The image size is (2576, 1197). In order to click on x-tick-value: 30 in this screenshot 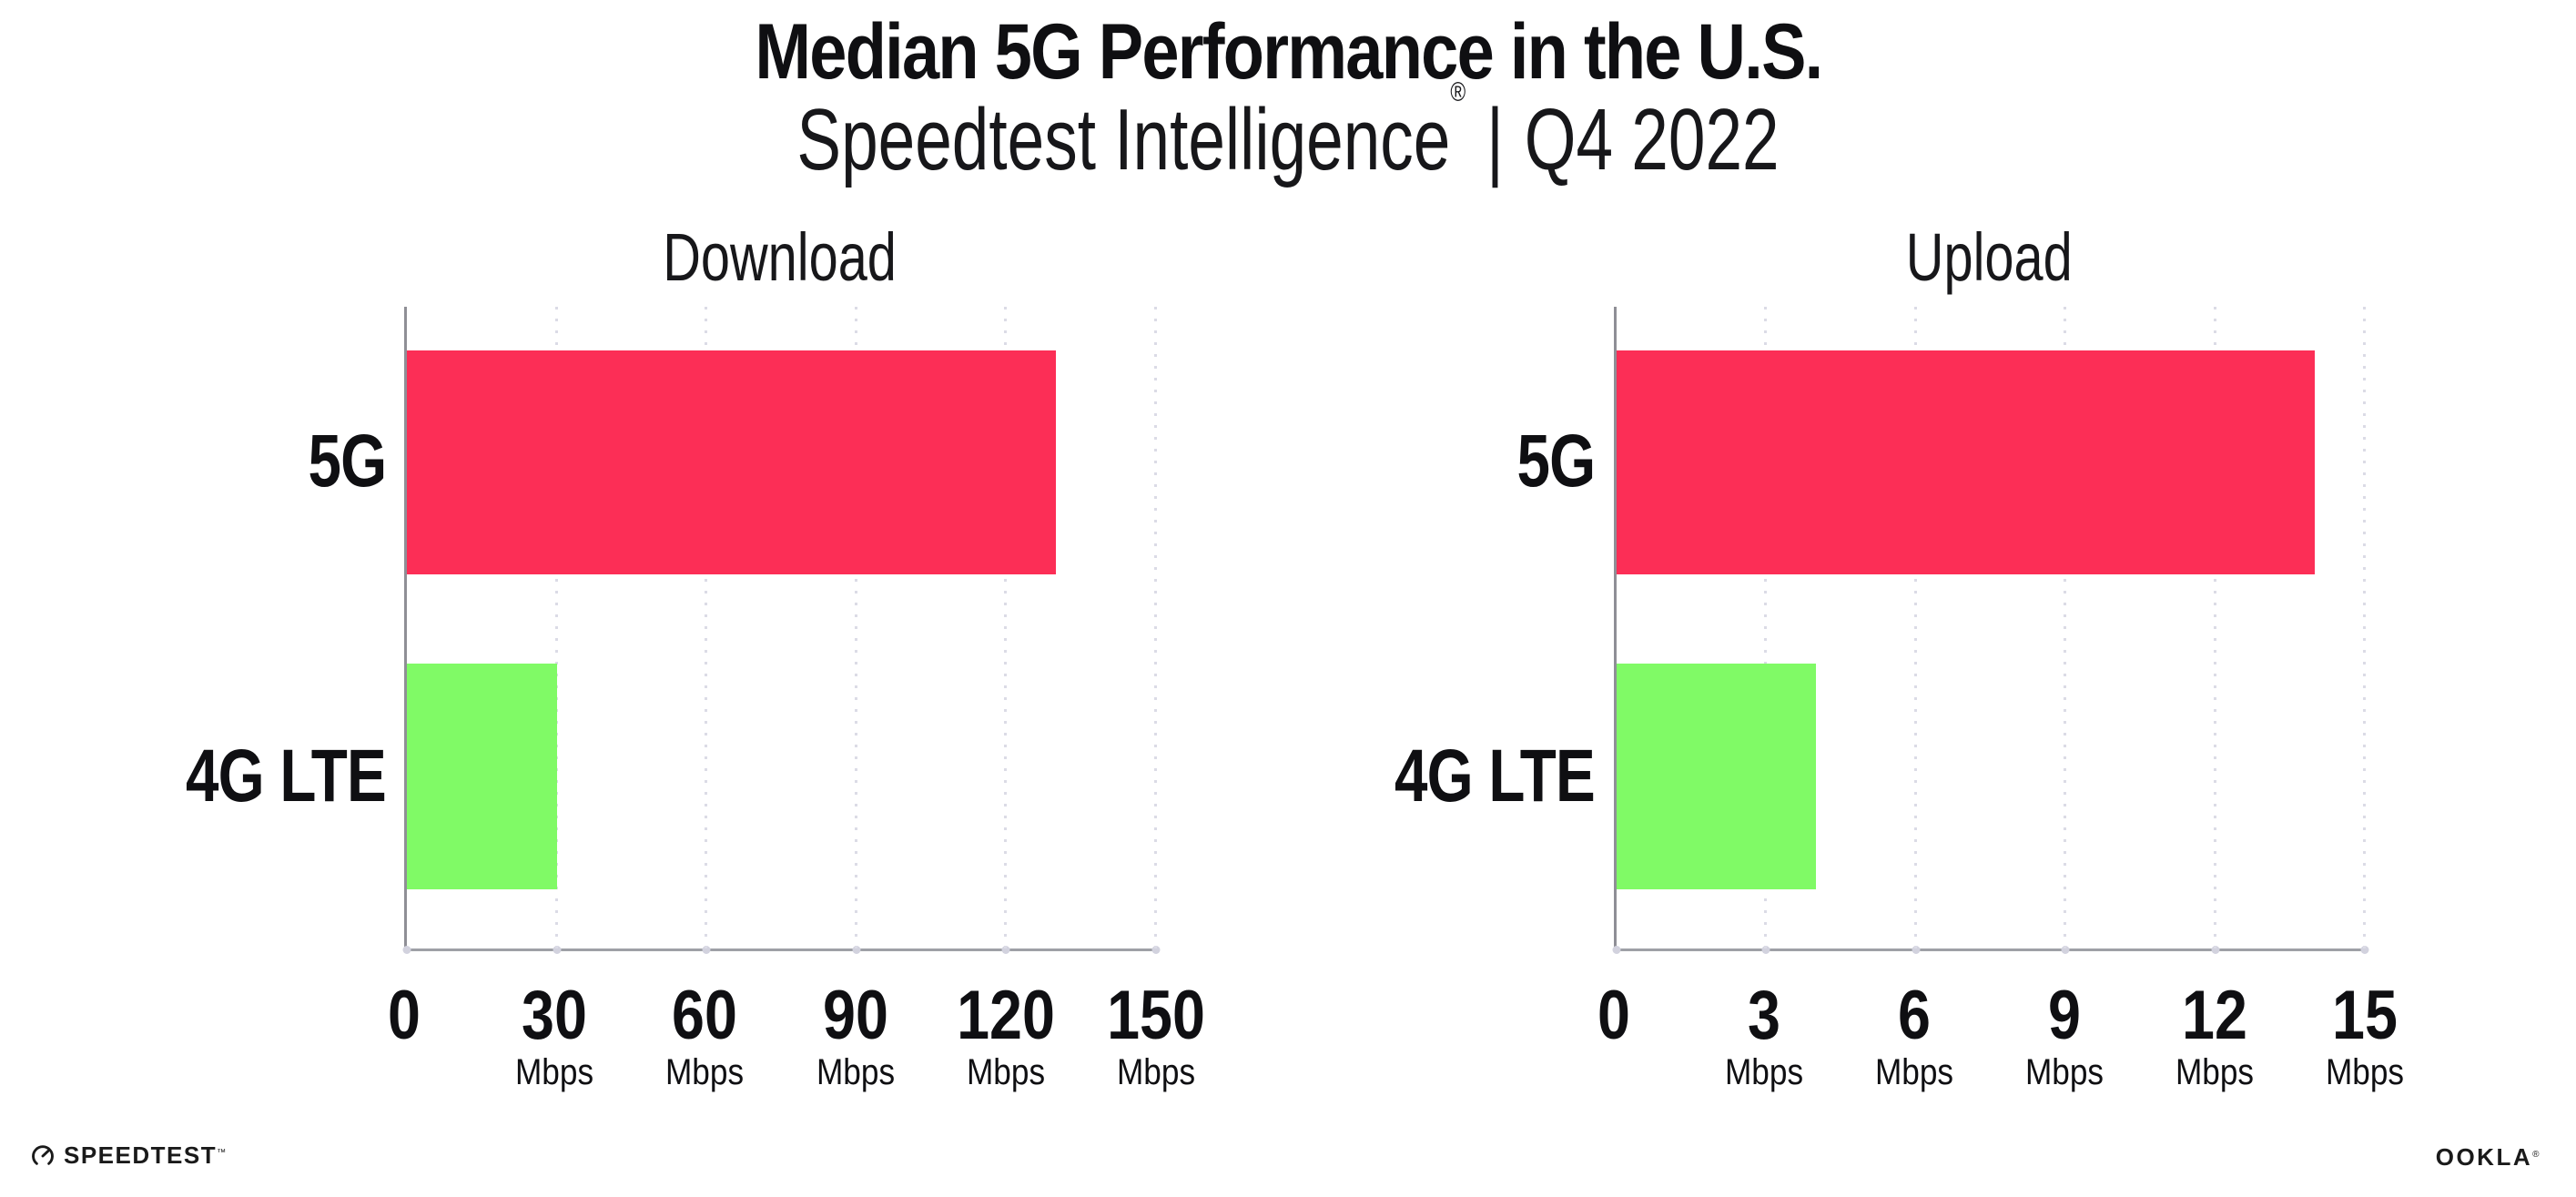, I will do `click(555, 1015)`.